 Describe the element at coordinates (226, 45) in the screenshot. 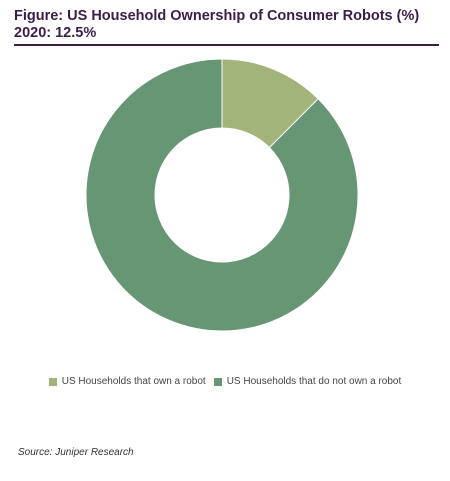

I see `title-underline` at that location.